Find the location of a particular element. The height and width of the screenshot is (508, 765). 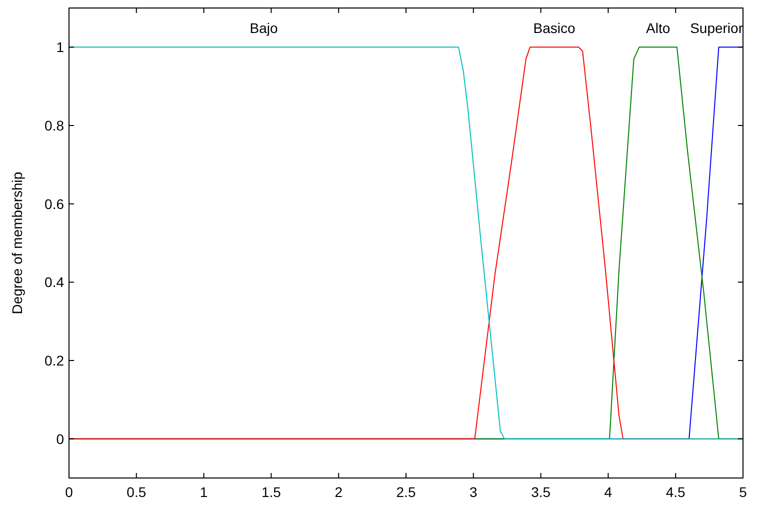

x-tick-label: 3 is located at coordinates (474, 492).